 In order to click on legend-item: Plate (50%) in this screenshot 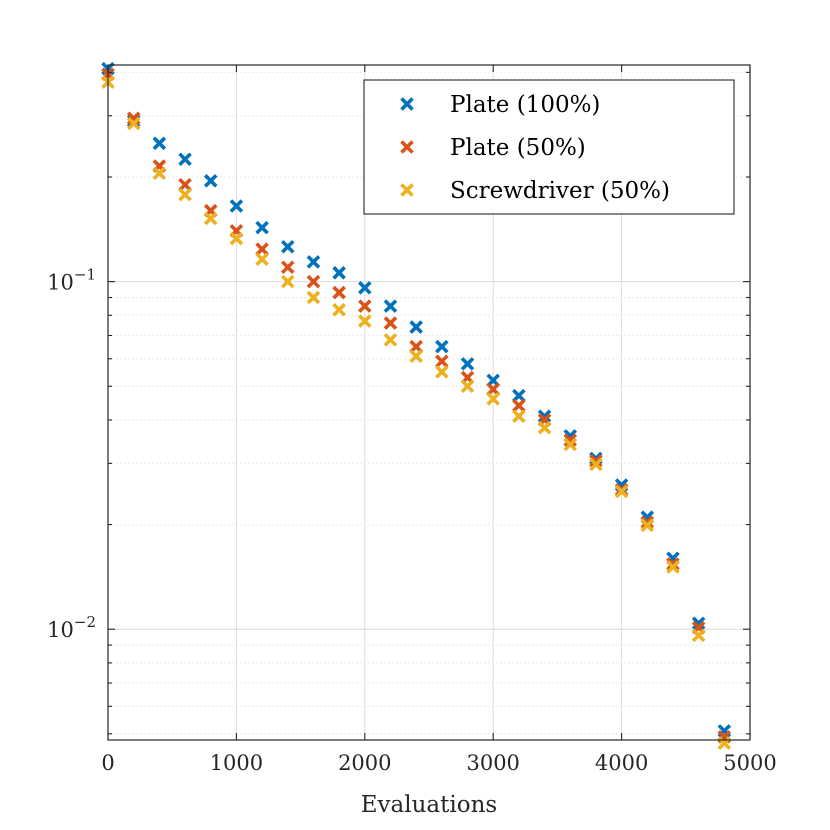, I will do `click(493, 148)`.